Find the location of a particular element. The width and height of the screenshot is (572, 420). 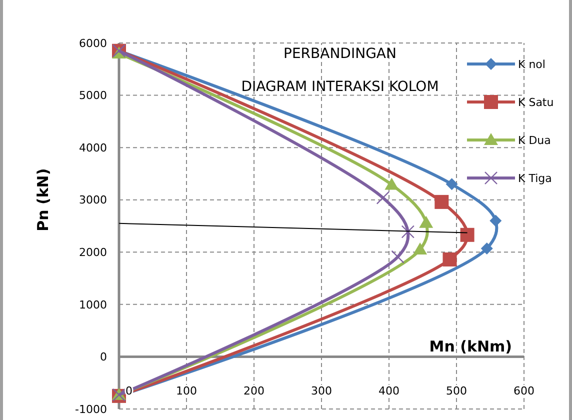

x-tick-label: 300 is located at coordinates (321, 391).